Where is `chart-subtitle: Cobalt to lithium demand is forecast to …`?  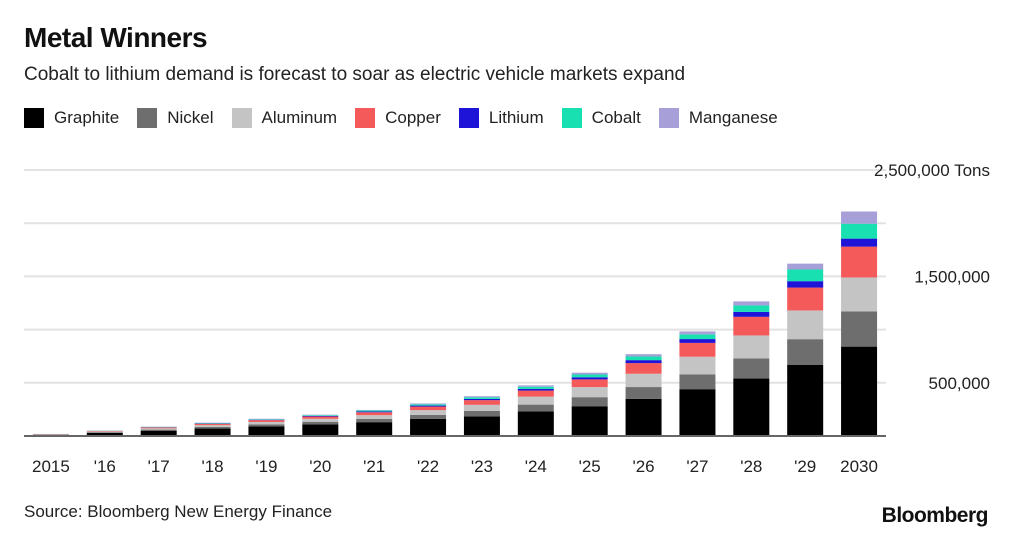
chart-subtitle: Cobalt to lithium demand is forecast to … is located at coordinates (355, 74).